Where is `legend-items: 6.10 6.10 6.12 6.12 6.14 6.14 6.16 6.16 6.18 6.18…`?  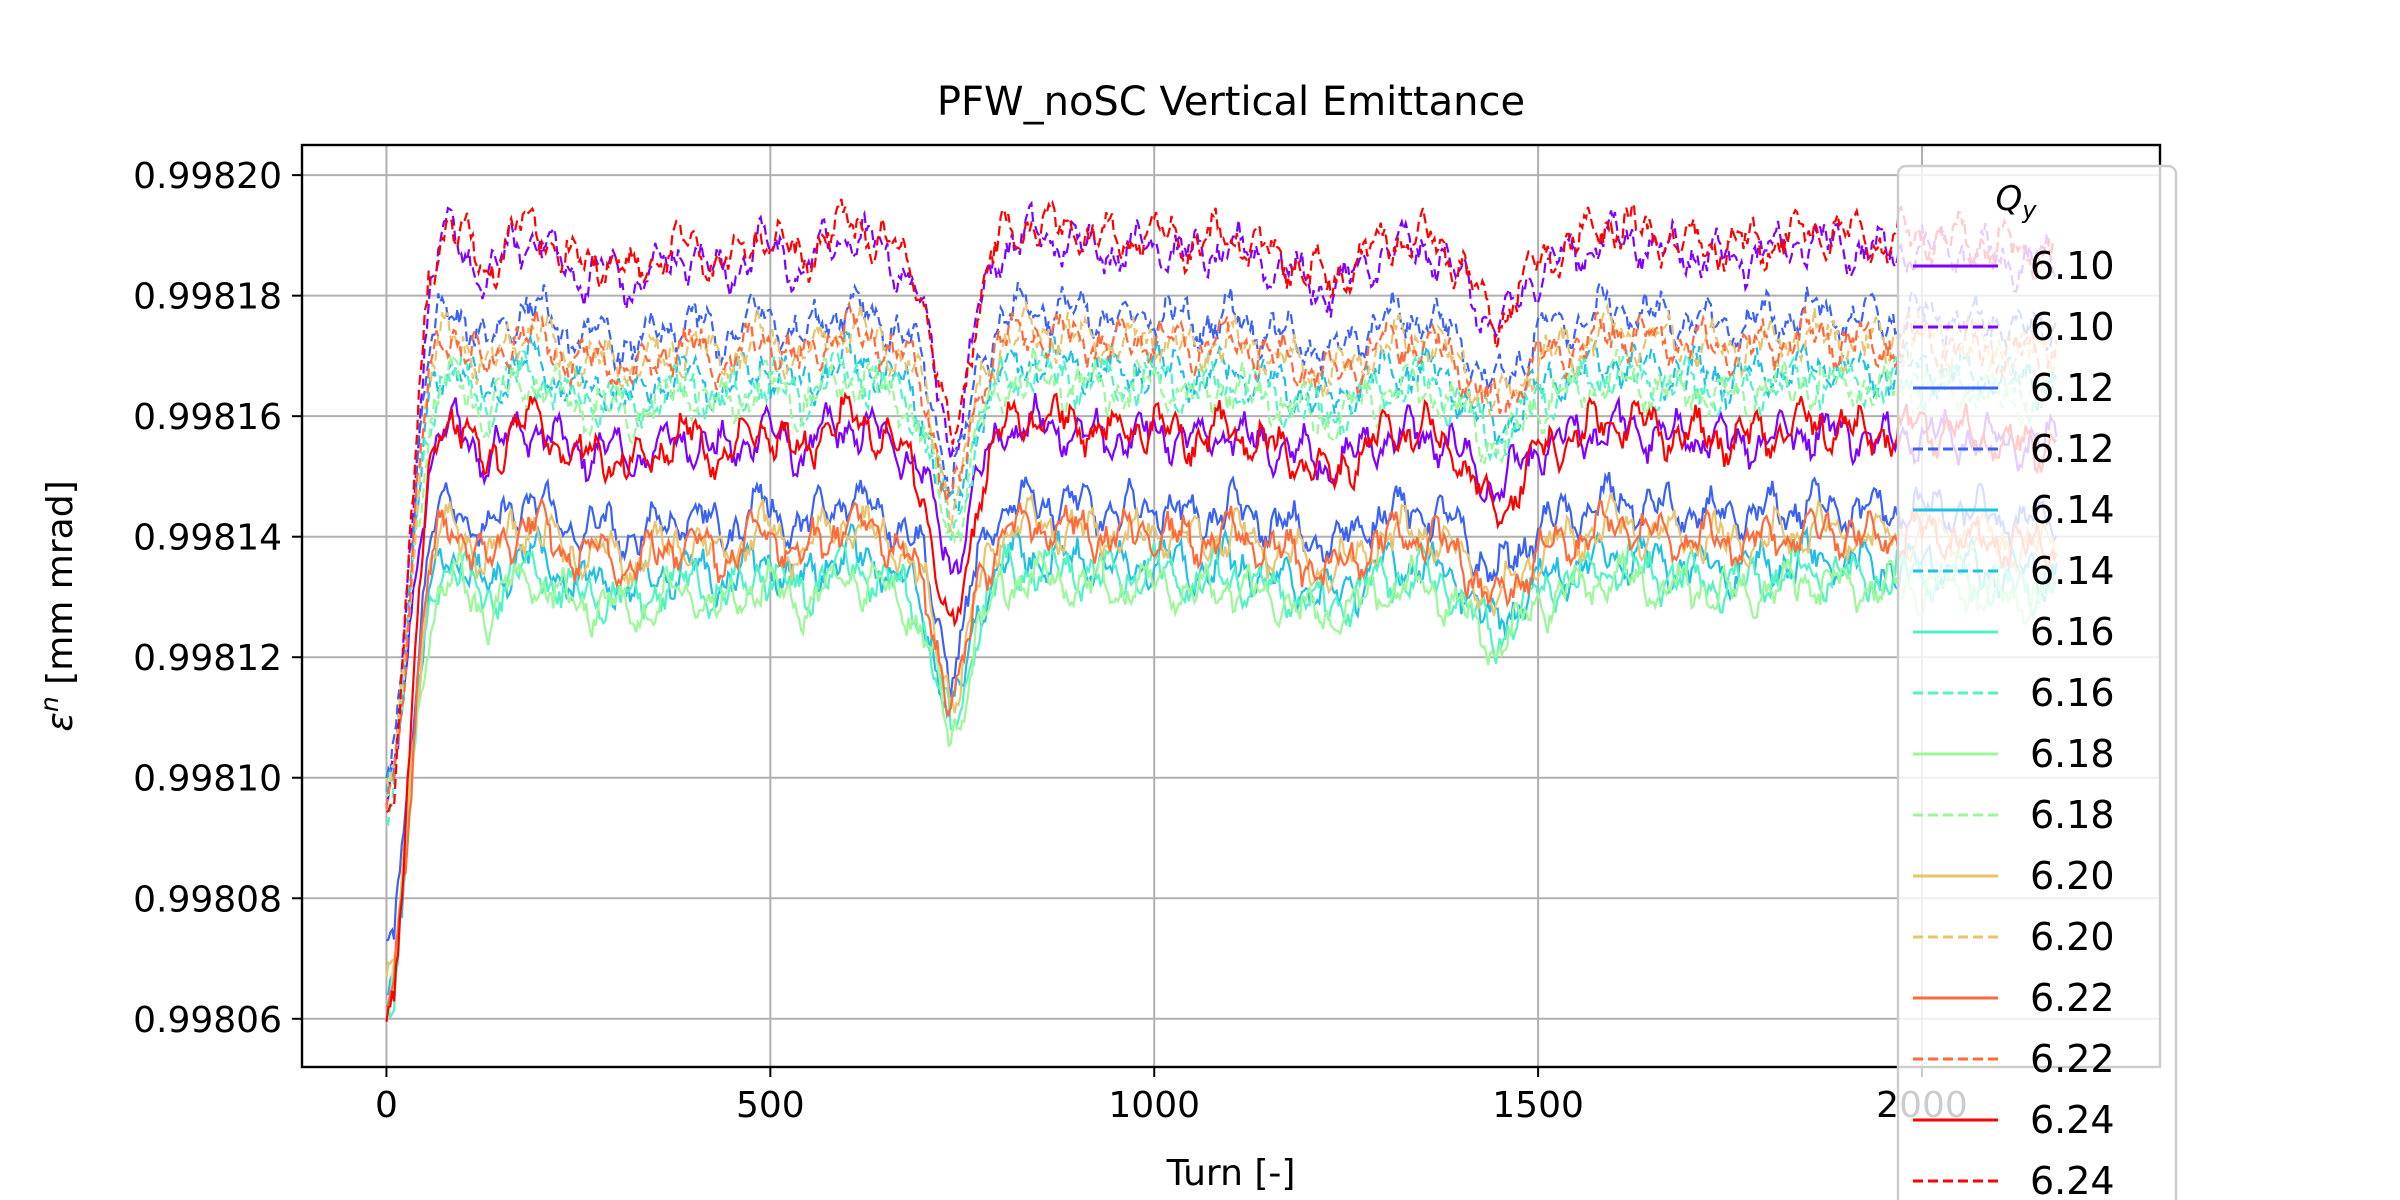
legend-items: 6.10 6.10 6.12 6.12 6.14 6.14 6.16 6.16 6.18 6.18… is located at coordinates (2014, 722).